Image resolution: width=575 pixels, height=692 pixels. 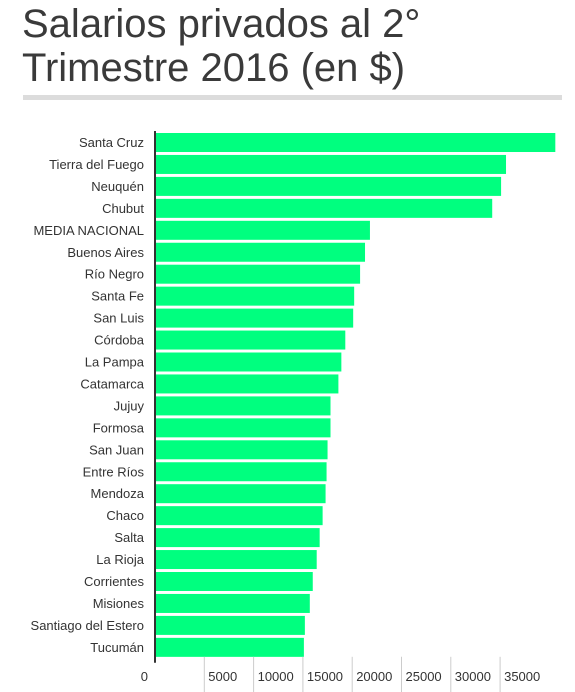 I want to click on category-label: Santa Fe, so click(x=117, y=296).